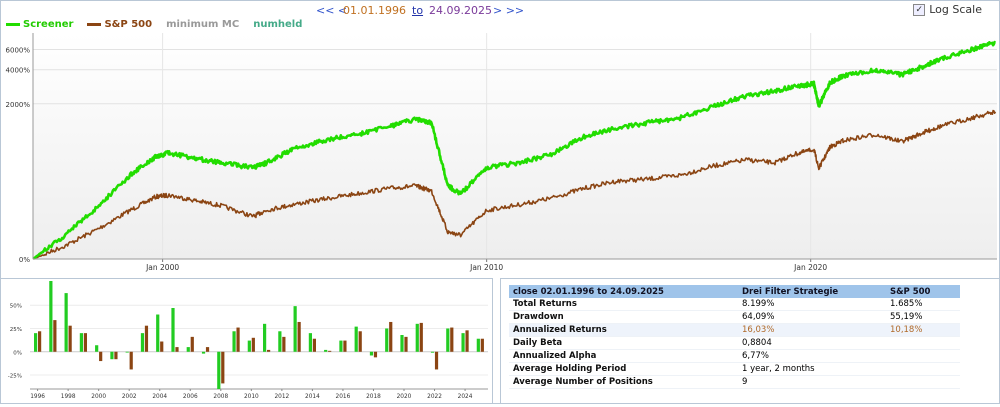 Image resolution: width=1000 pixels, height=407 pixels. What do you see at coordinates (219, 370) in the screenshot?
I see `bar-screener-2008` at bounding box center [219, 370].